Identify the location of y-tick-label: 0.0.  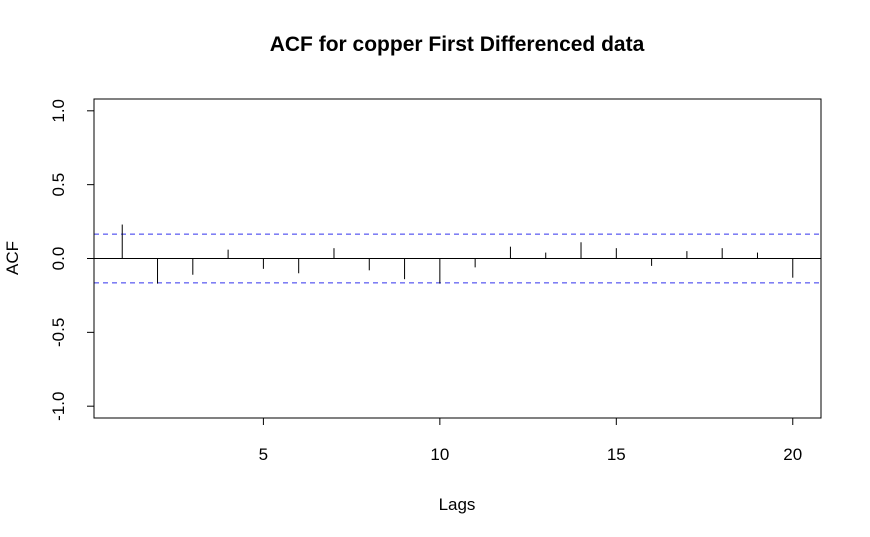
(58, 259).